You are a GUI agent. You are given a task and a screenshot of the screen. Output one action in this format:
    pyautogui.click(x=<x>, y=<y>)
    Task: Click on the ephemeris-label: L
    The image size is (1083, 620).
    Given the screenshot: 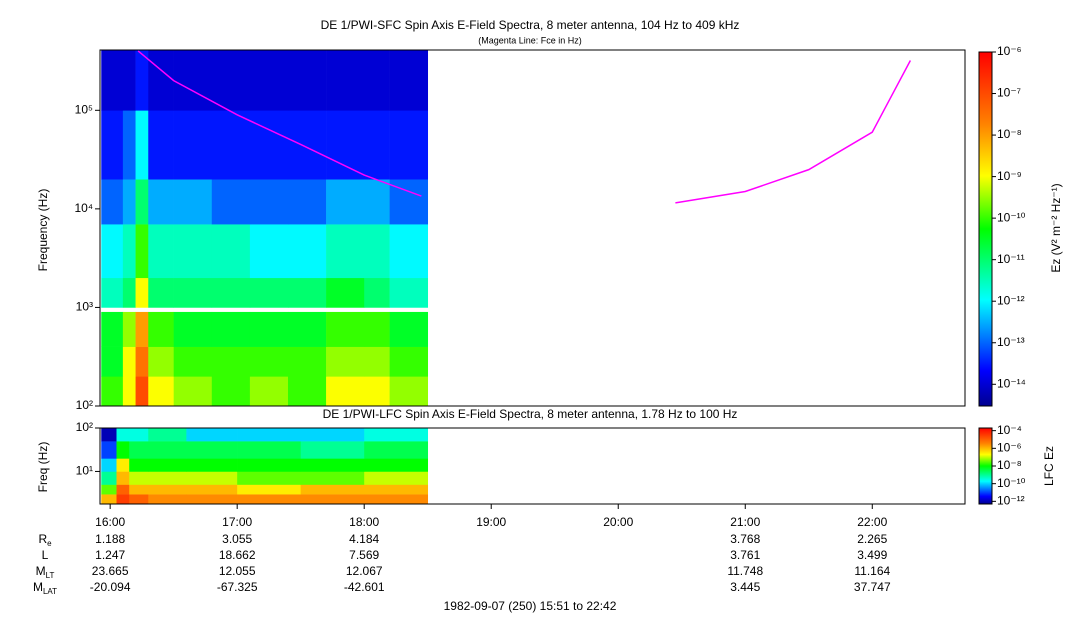 What is the action you would take?
    pyautogui.click(x=45, y=555)
    